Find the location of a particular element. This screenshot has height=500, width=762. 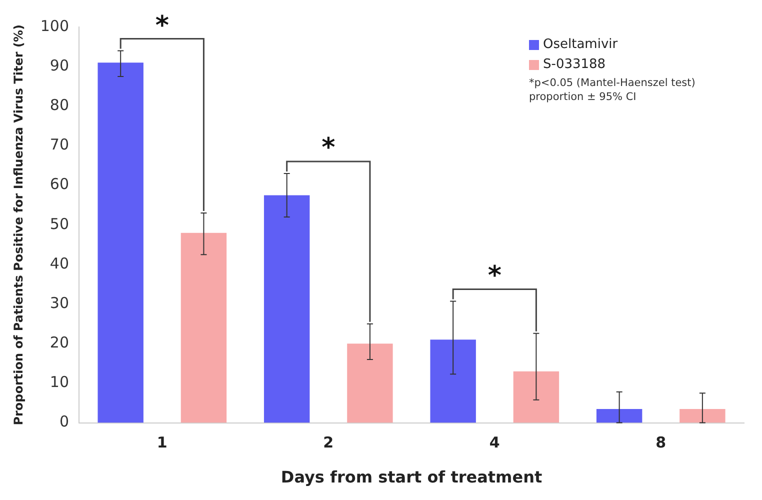

x-tick-label: 4 is located at coordinates (494, 443).